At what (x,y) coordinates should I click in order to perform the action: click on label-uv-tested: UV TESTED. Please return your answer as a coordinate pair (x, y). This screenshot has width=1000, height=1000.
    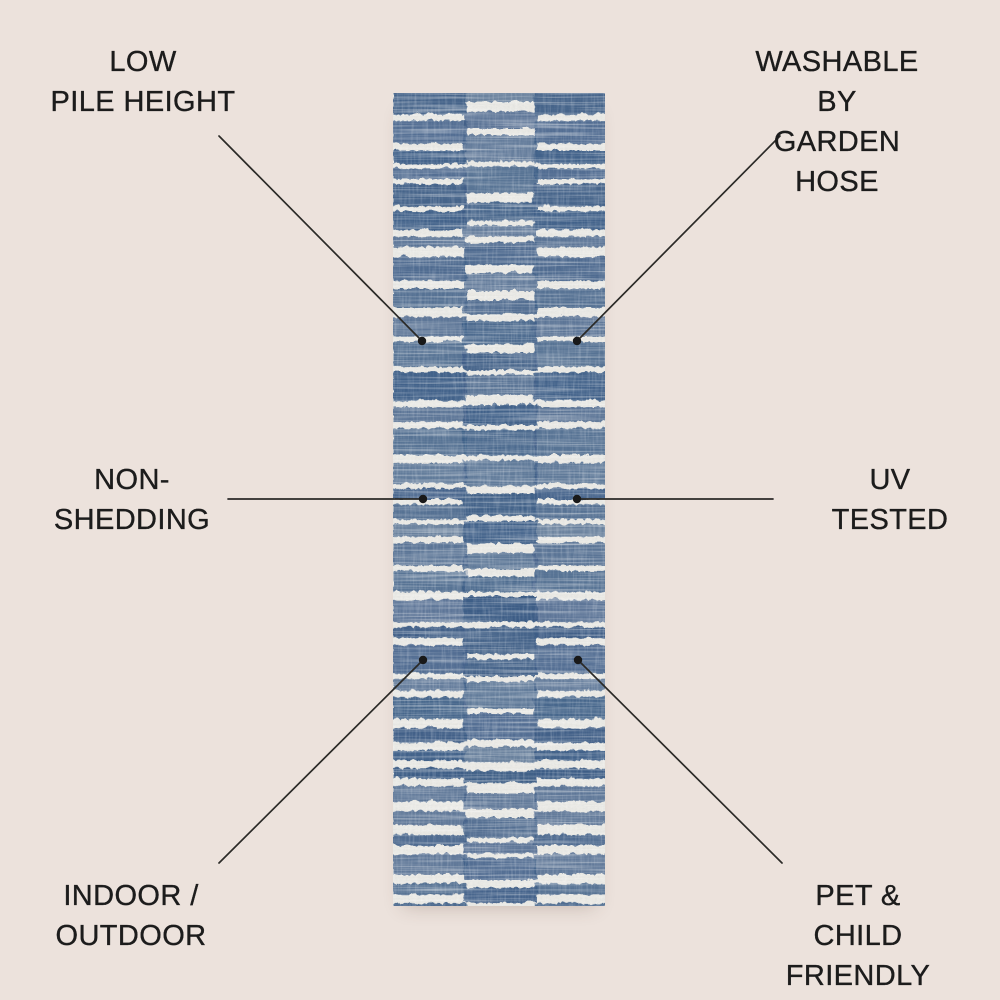
    Looking at the image, I should click on (890, 500).